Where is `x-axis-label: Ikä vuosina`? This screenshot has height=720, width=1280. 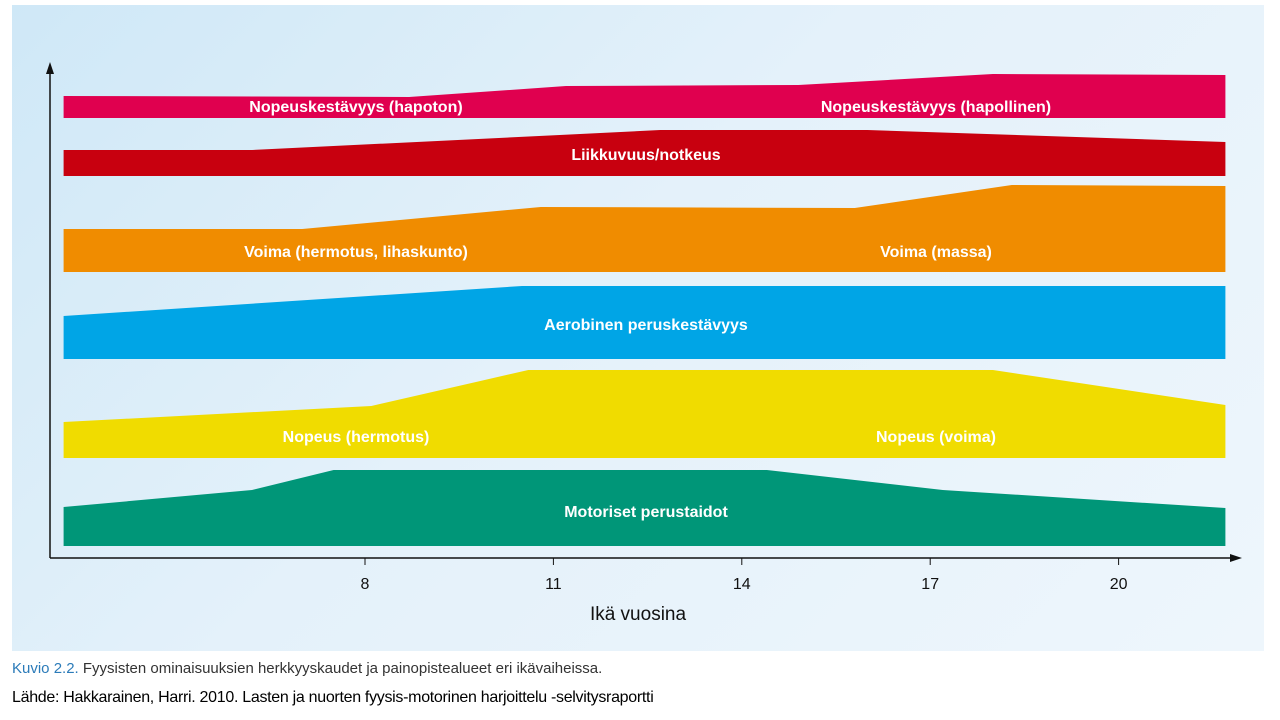
x-axis-label: Ikä vuosina is located at coordinates (638, 614).